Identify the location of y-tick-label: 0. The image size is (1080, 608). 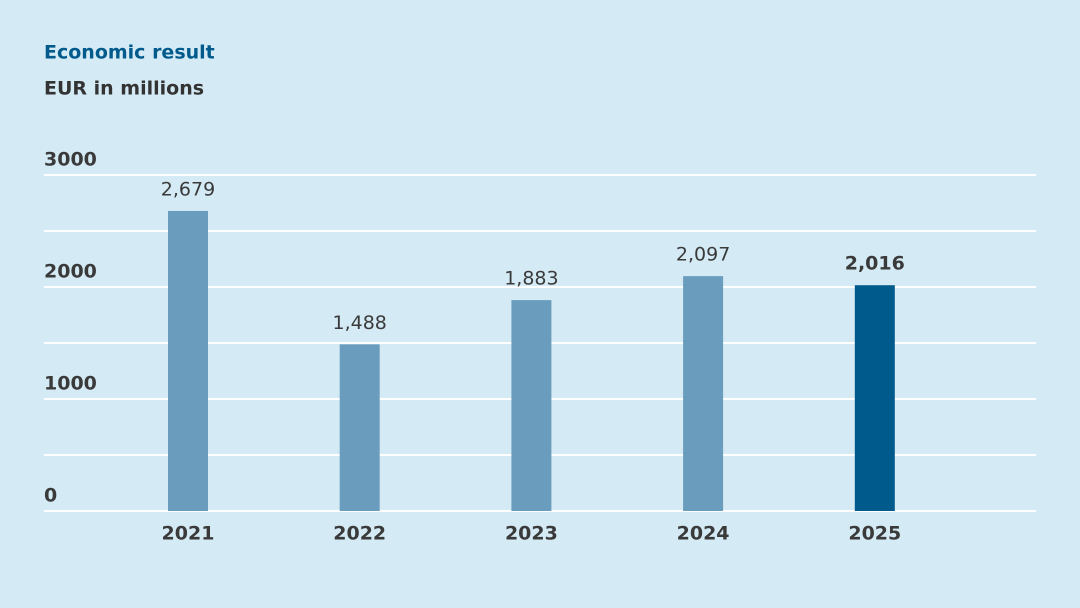
(50, 496).